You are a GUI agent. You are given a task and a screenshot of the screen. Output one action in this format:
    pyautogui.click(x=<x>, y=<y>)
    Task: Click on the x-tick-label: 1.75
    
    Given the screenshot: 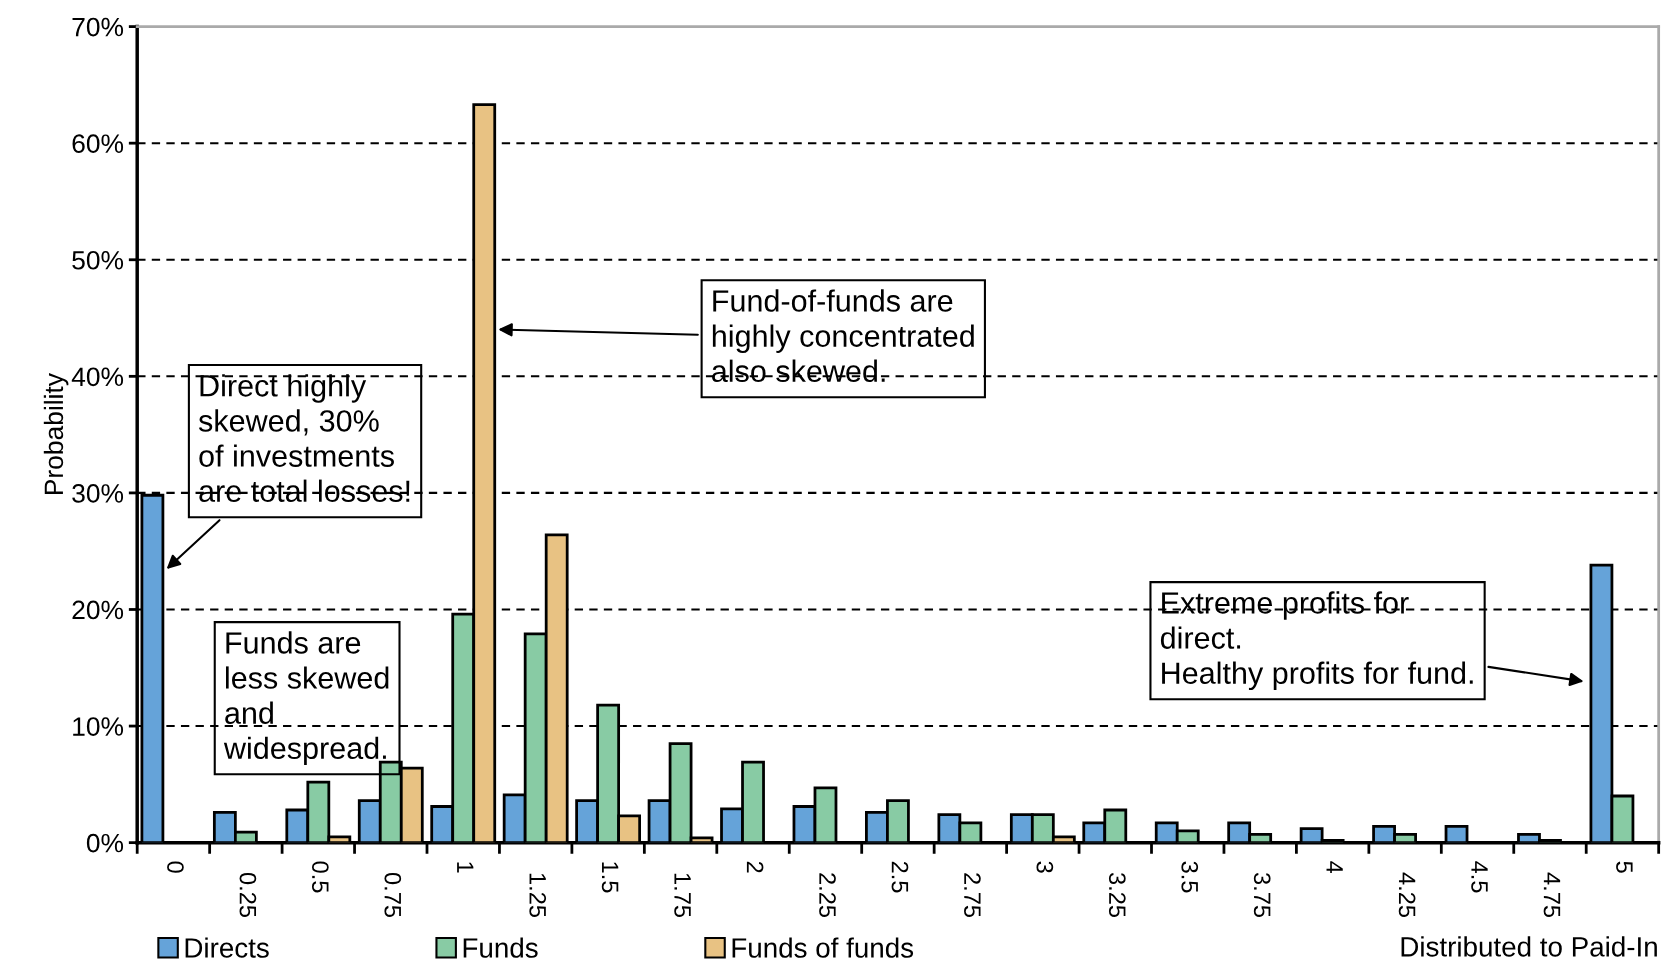 What is the action you would take?
    pyautogui.click(x=682, y=895)
    